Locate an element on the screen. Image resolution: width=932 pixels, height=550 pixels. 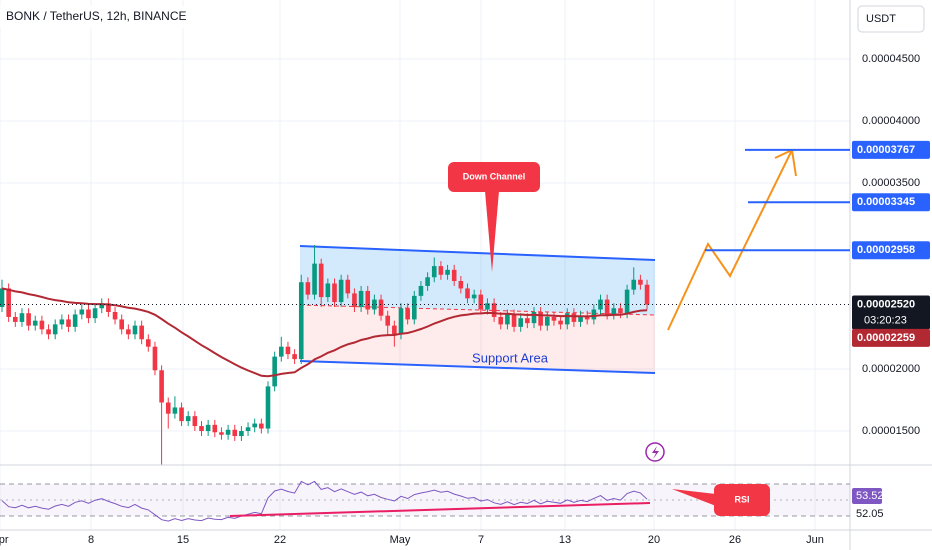
x-tick-label: 8 is located at coordinates (91, 540).